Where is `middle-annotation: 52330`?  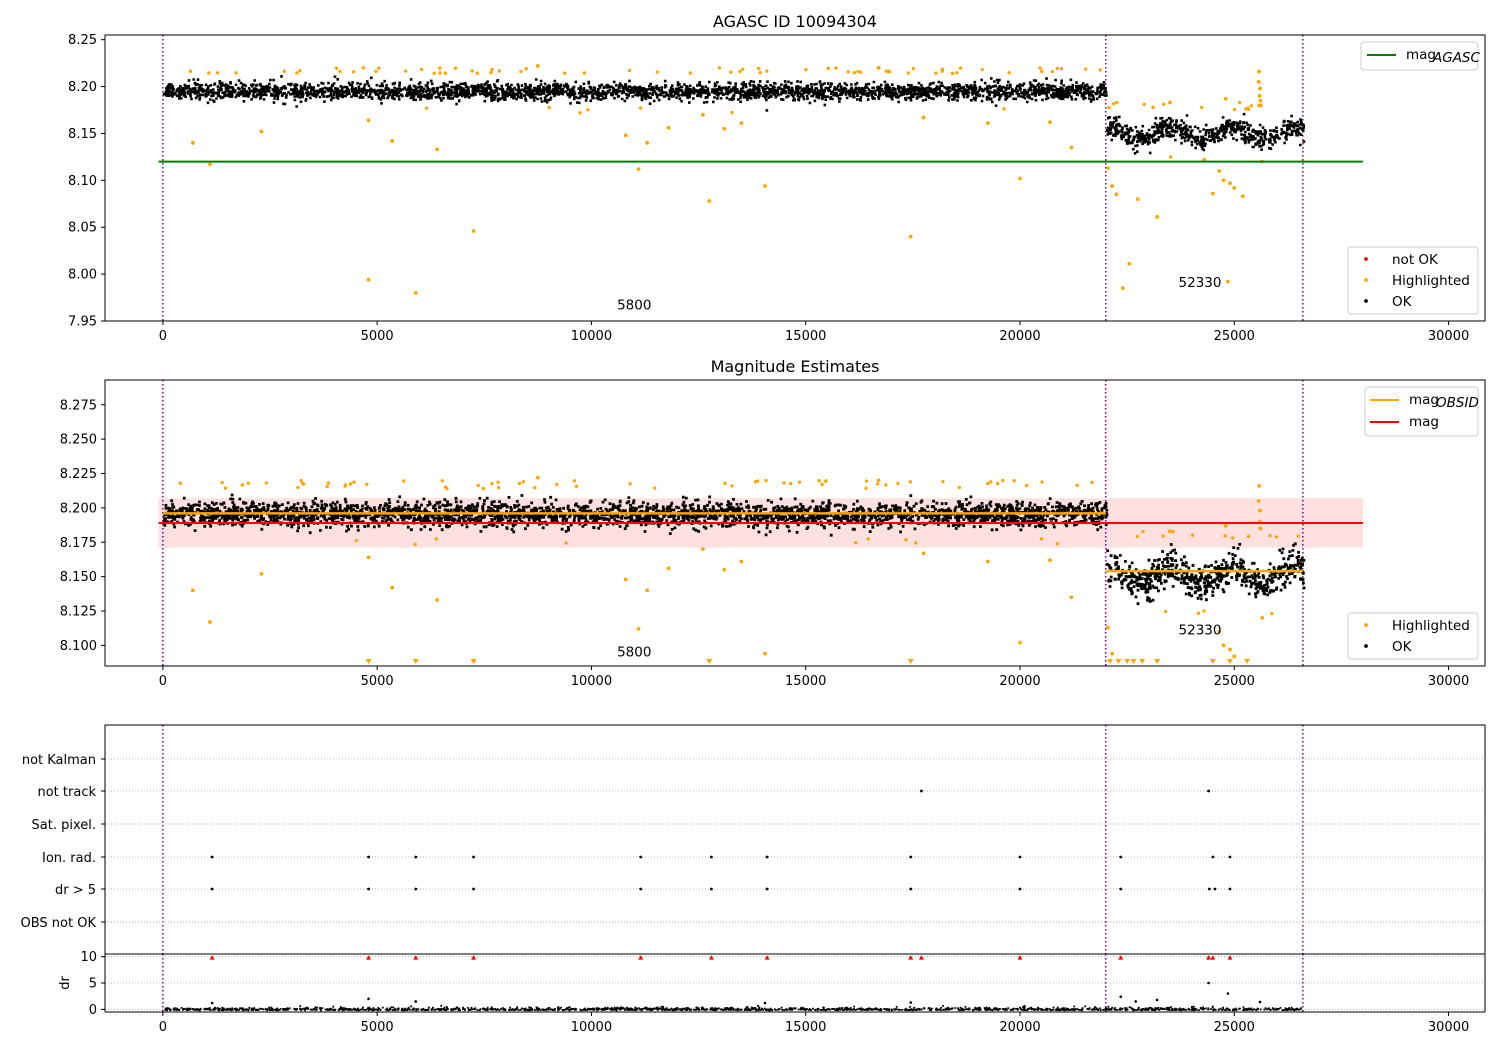
middle-annotation: 52330 is located at coordinates (1200, 630).